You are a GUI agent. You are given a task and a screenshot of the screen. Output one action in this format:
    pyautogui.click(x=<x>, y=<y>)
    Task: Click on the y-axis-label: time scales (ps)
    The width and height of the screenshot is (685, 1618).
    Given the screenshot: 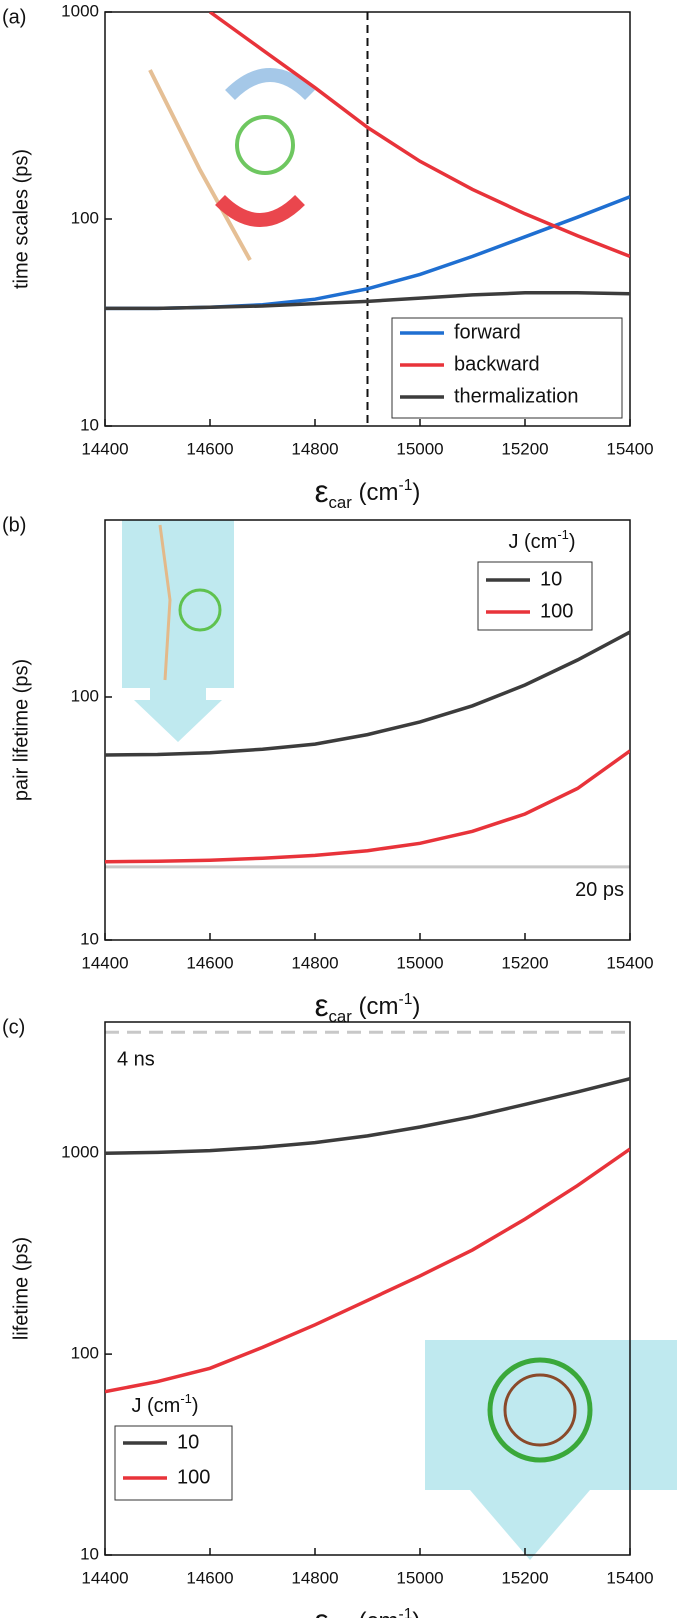 What is the action you would take?
    pyautogui.click(x=21, y=219)
    